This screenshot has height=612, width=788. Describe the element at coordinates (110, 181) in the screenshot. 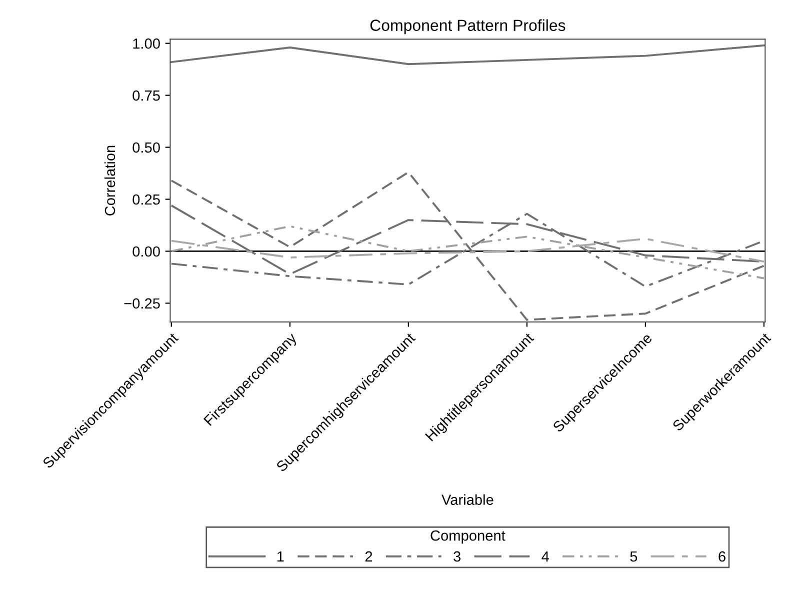

I see `y-axis-title: Correlation` at that location.